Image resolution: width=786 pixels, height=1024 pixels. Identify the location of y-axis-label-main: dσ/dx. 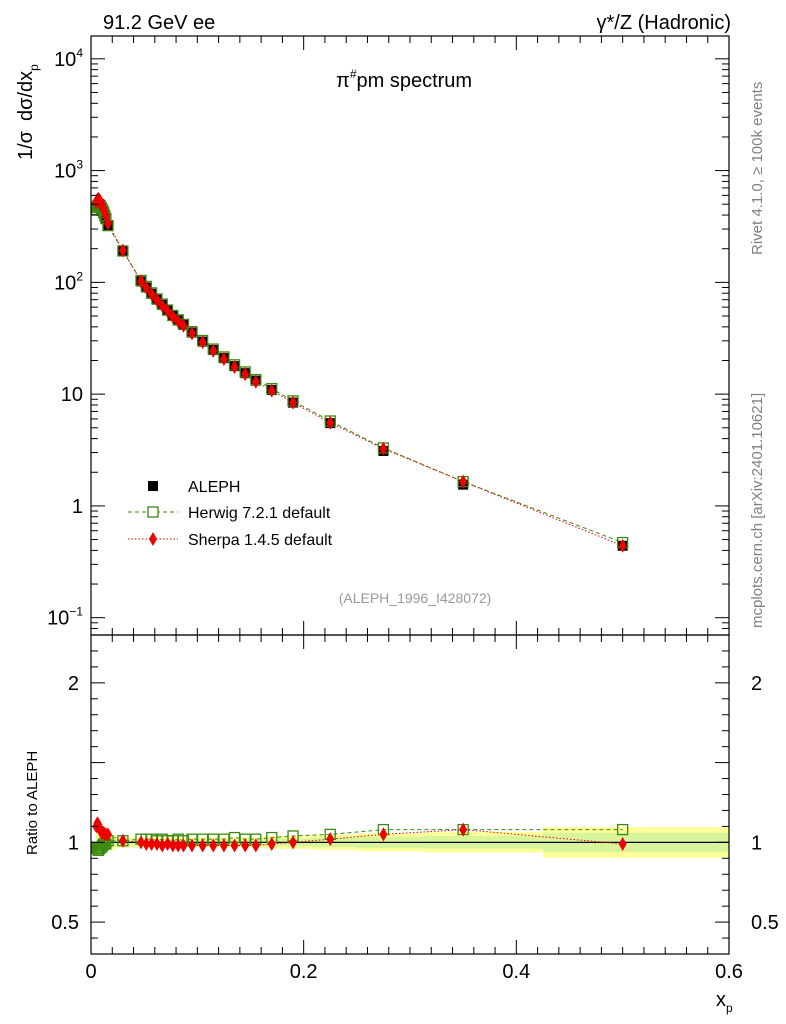
(26, 96).